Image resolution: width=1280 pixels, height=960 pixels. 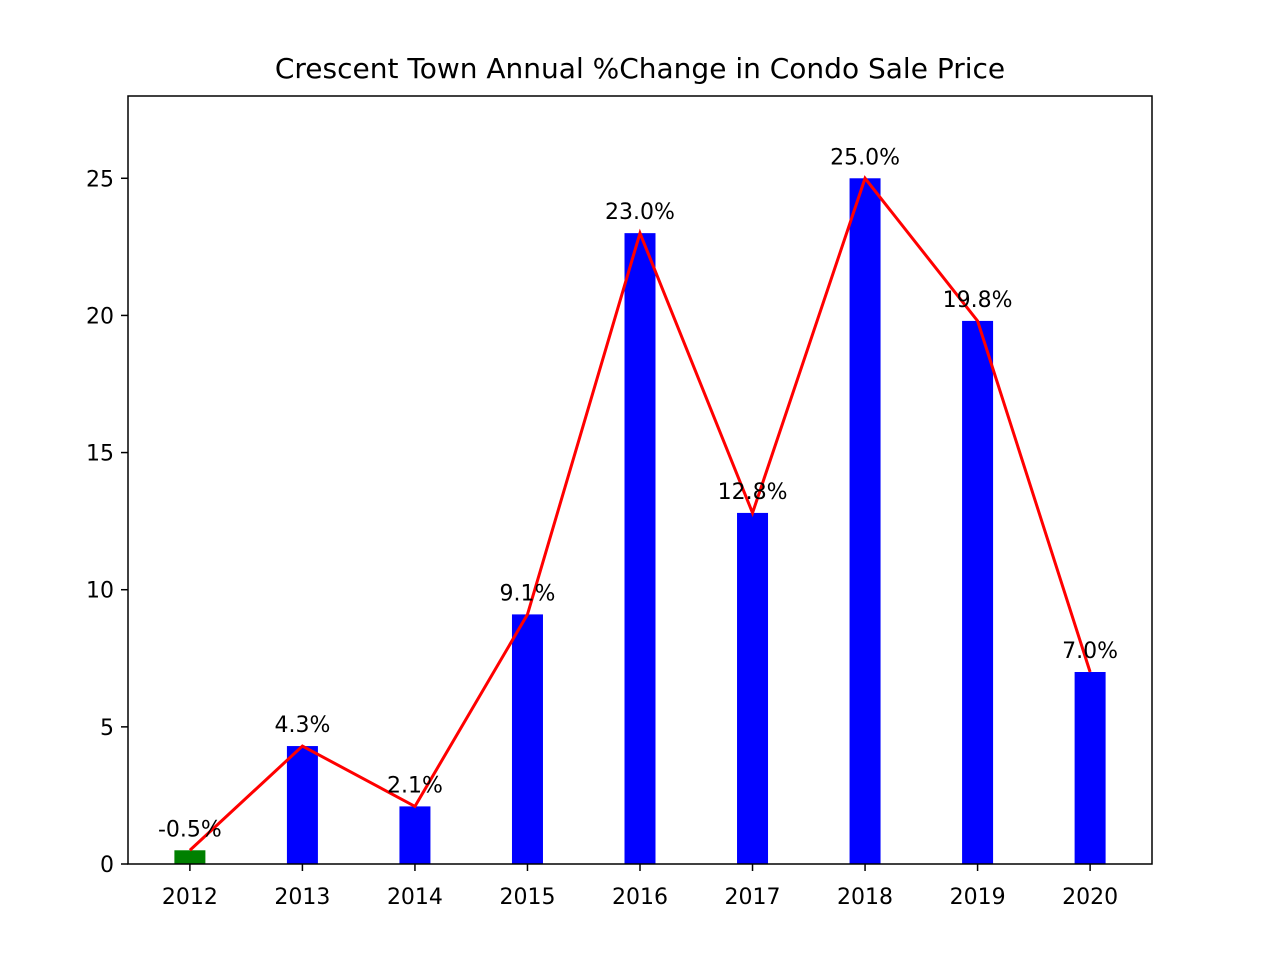 I want to click on x-tick-label: 2012, so click(x=190, y=897).